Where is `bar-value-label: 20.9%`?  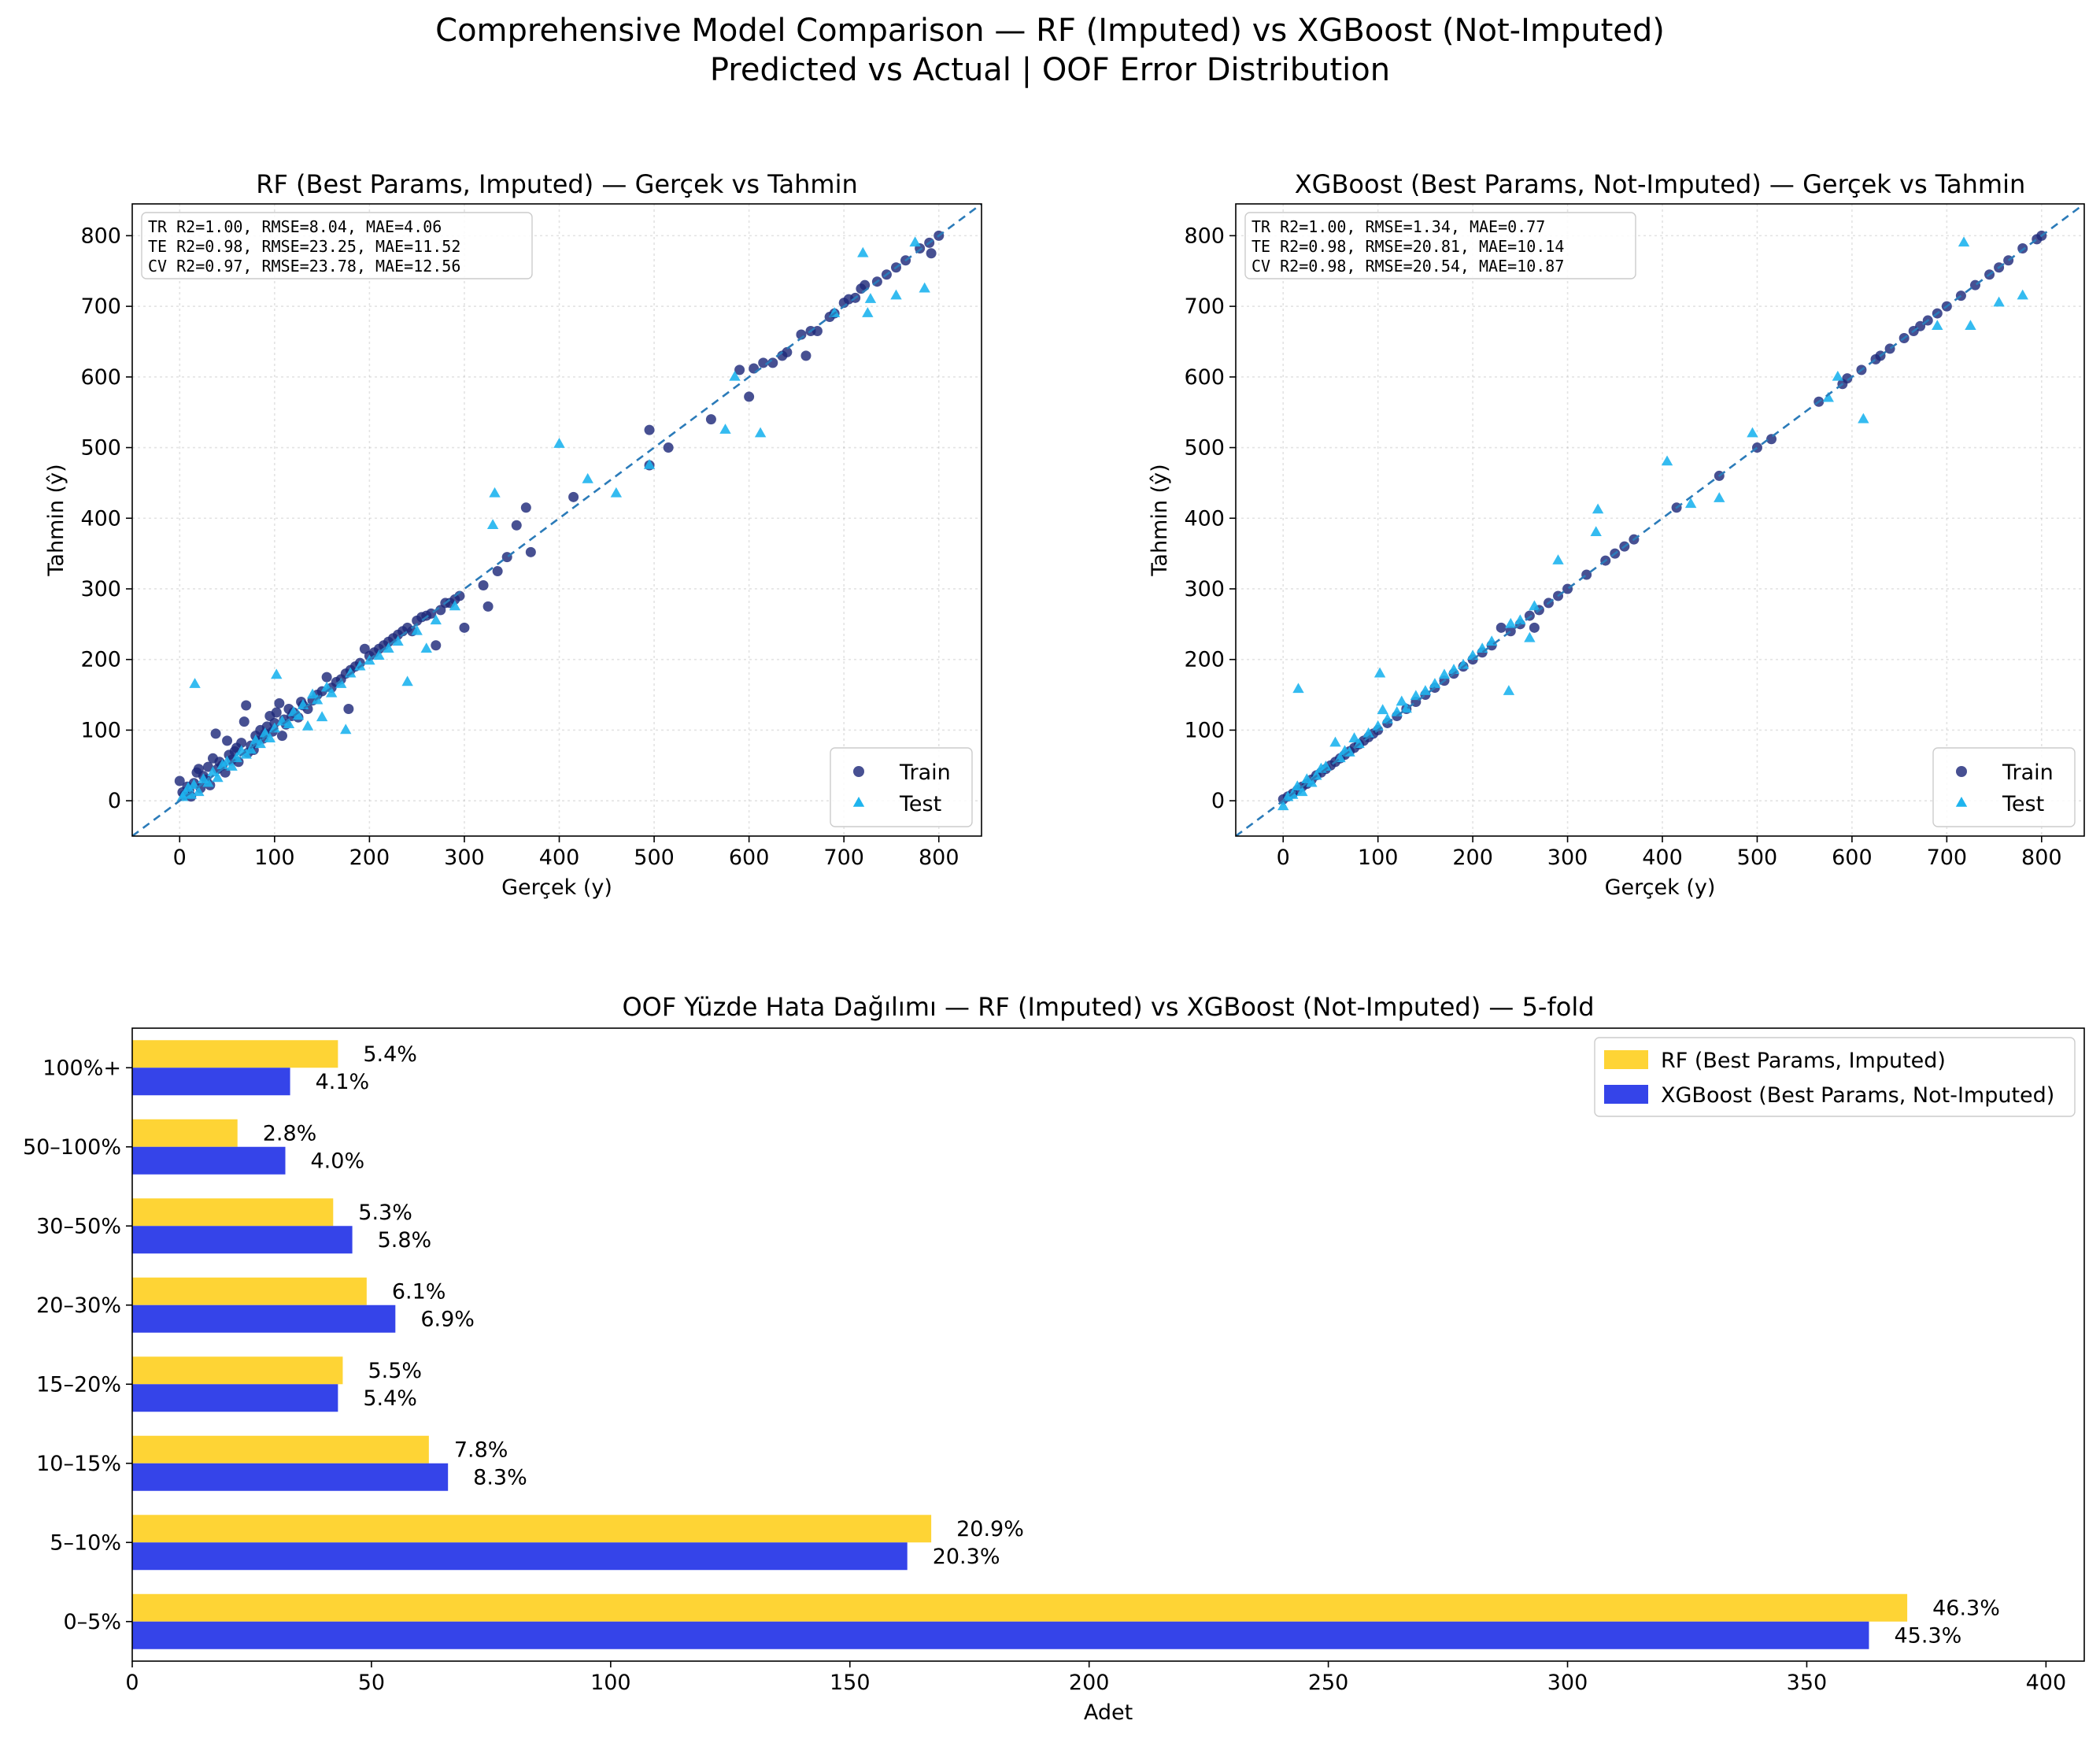 bar-value-label: 20.9% is located at coordinates (990, 1529).